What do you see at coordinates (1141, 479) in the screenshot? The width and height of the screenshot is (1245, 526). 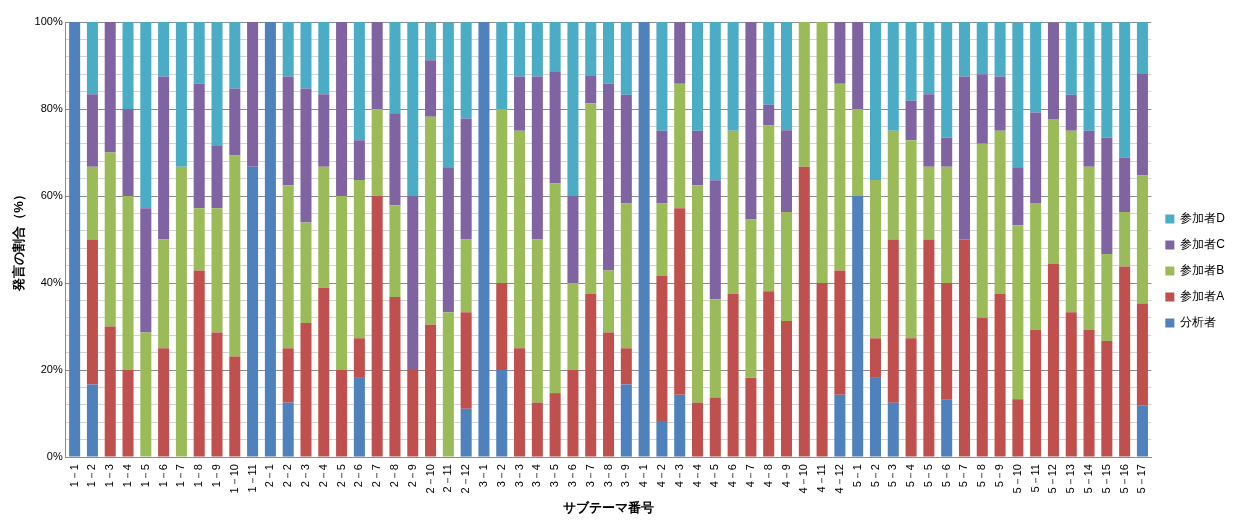 I see `x-tick-label: 5－17` at bounding box center [1141, 479].